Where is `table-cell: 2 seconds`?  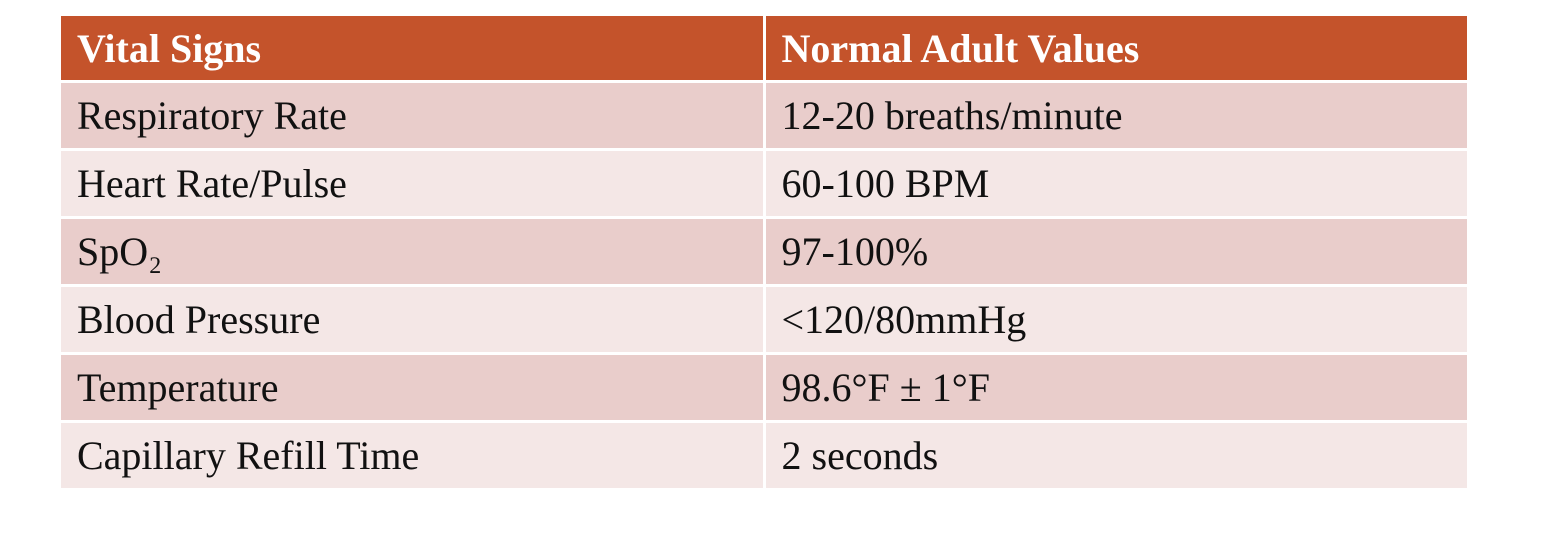 table-cell: 2 seconds is located at coordinates (1114, 454).